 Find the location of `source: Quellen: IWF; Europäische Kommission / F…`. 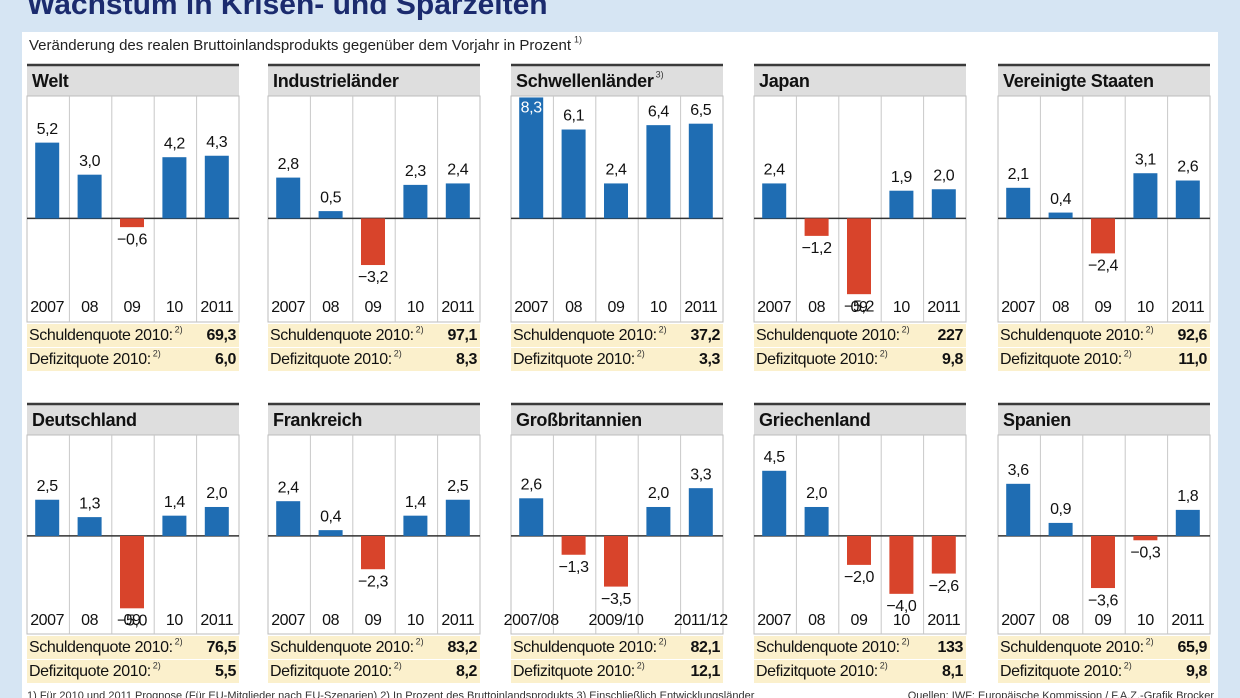

source: Quellen: IWF; Europäische Kommission / F… is located at coordinates (1061, 694).